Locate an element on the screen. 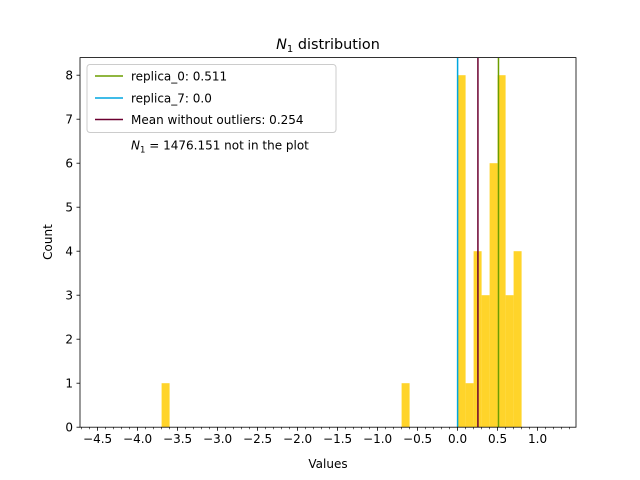  x-tick-label: −4.5 is located at coordinates (97, 439).